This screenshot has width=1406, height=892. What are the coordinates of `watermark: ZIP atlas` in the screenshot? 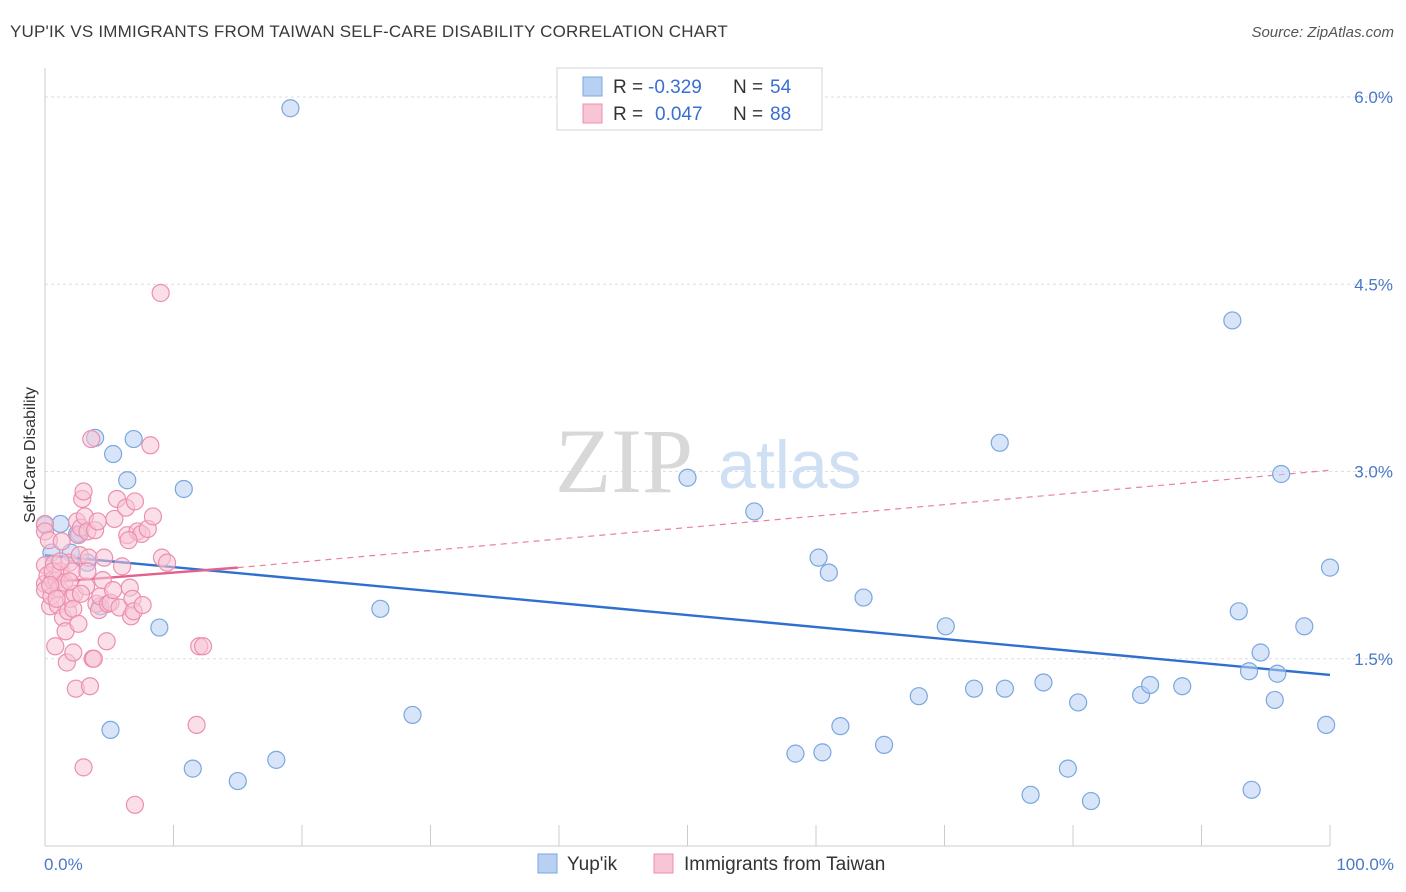 It's located at (708, 461).